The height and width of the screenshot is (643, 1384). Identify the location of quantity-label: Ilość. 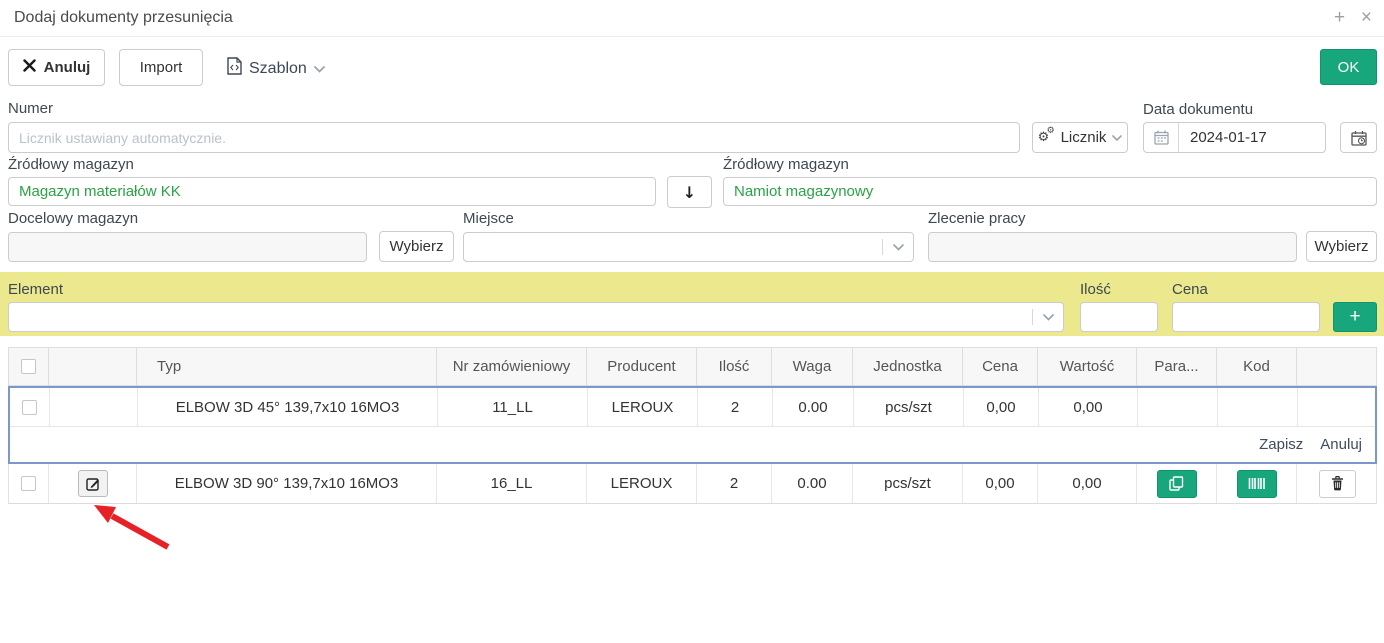
(1095, 289).